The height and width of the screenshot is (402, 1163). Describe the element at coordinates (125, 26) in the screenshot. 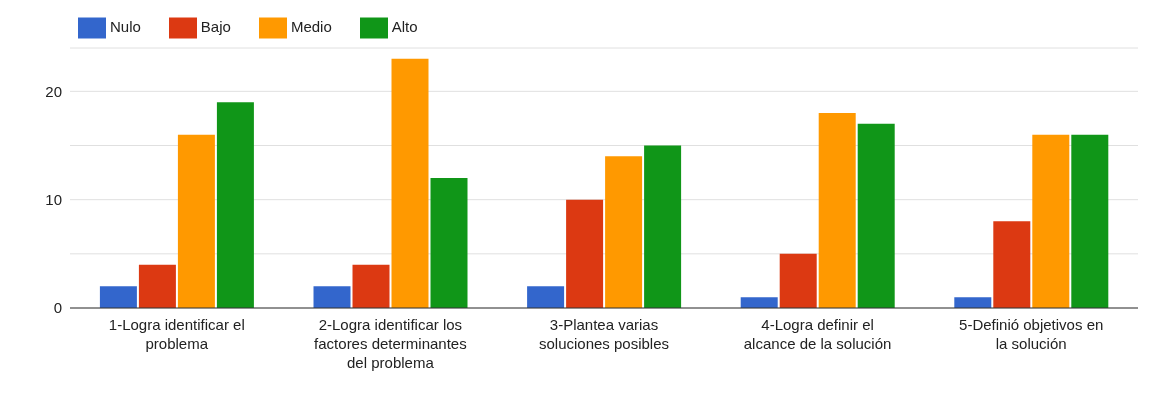

I see `legend-label: Nulo` at that location.